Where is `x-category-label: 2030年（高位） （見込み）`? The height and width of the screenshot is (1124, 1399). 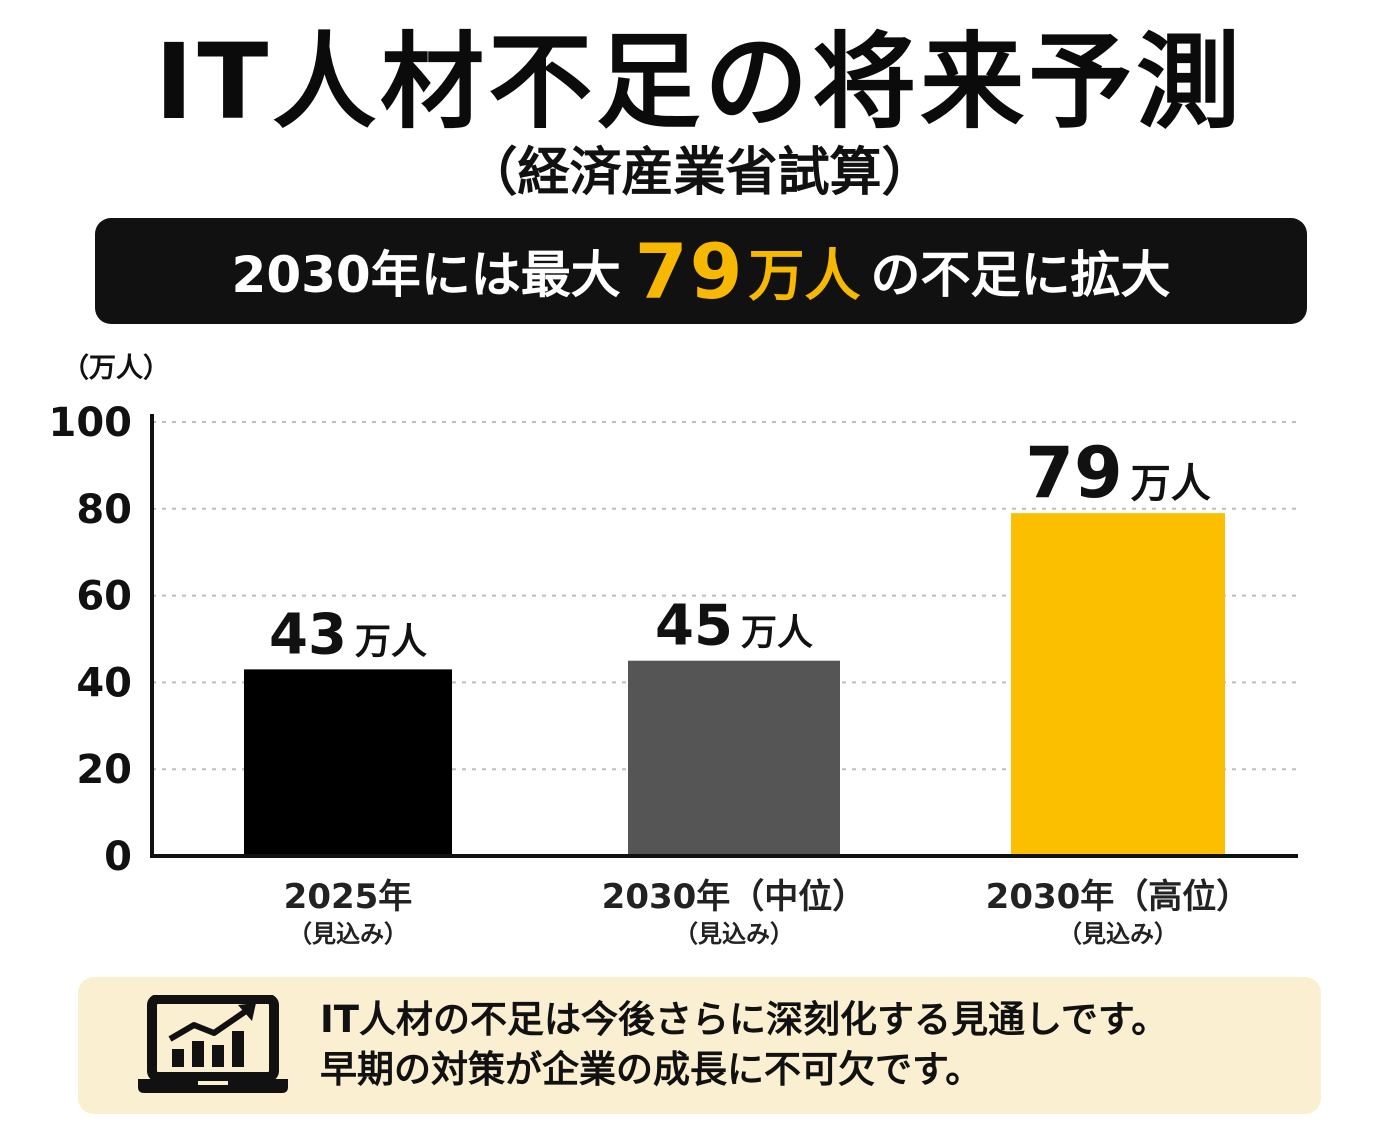
x-category-label: 2030年（高位） （見込み） is located at coordinates (1118, 913).